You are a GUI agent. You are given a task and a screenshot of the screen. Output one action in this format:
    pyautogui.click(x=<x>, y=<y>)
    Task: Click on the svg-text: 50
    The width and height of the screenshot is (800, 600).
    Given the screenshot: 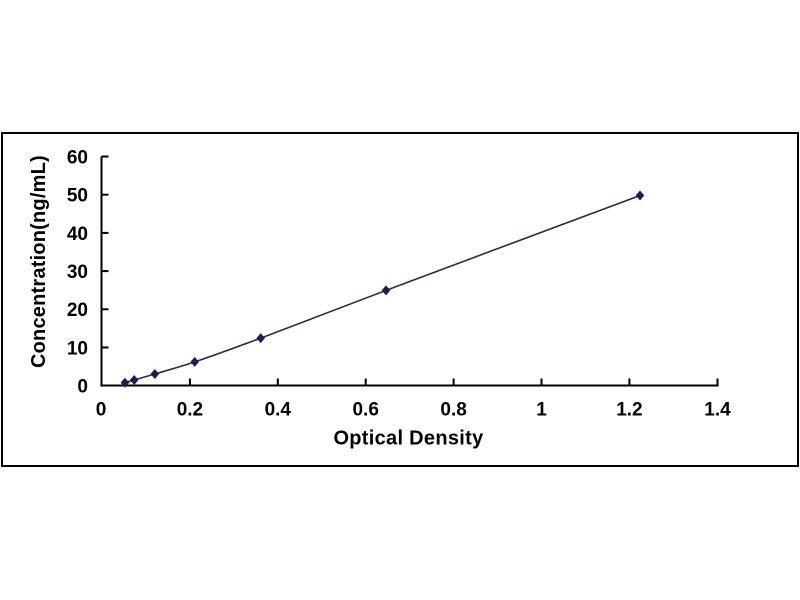 What is the action you would take?
    pyautogui.click(x=77, y=196)
    